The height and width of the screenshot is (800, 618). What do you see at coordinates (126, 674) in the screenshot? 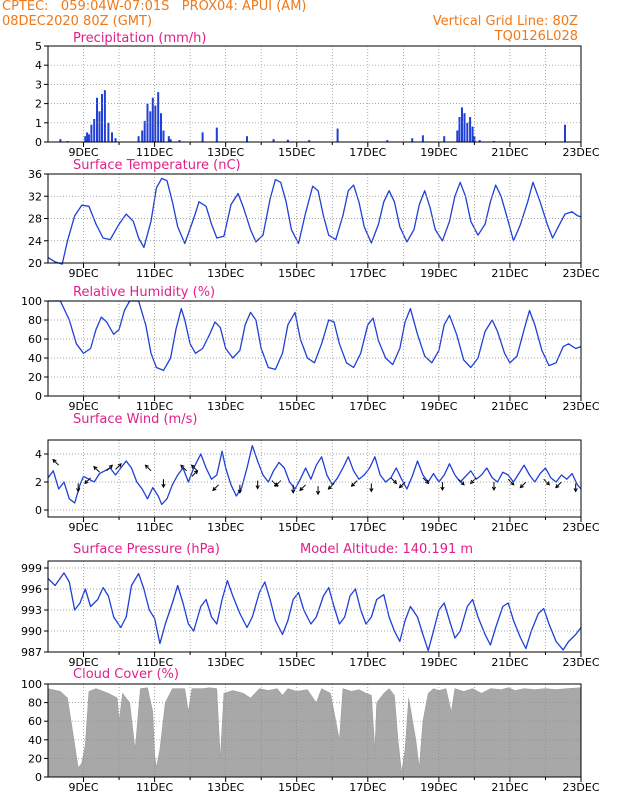
I see `panel-title: Cloud Cover (%)` at bounding box center [126, 674].